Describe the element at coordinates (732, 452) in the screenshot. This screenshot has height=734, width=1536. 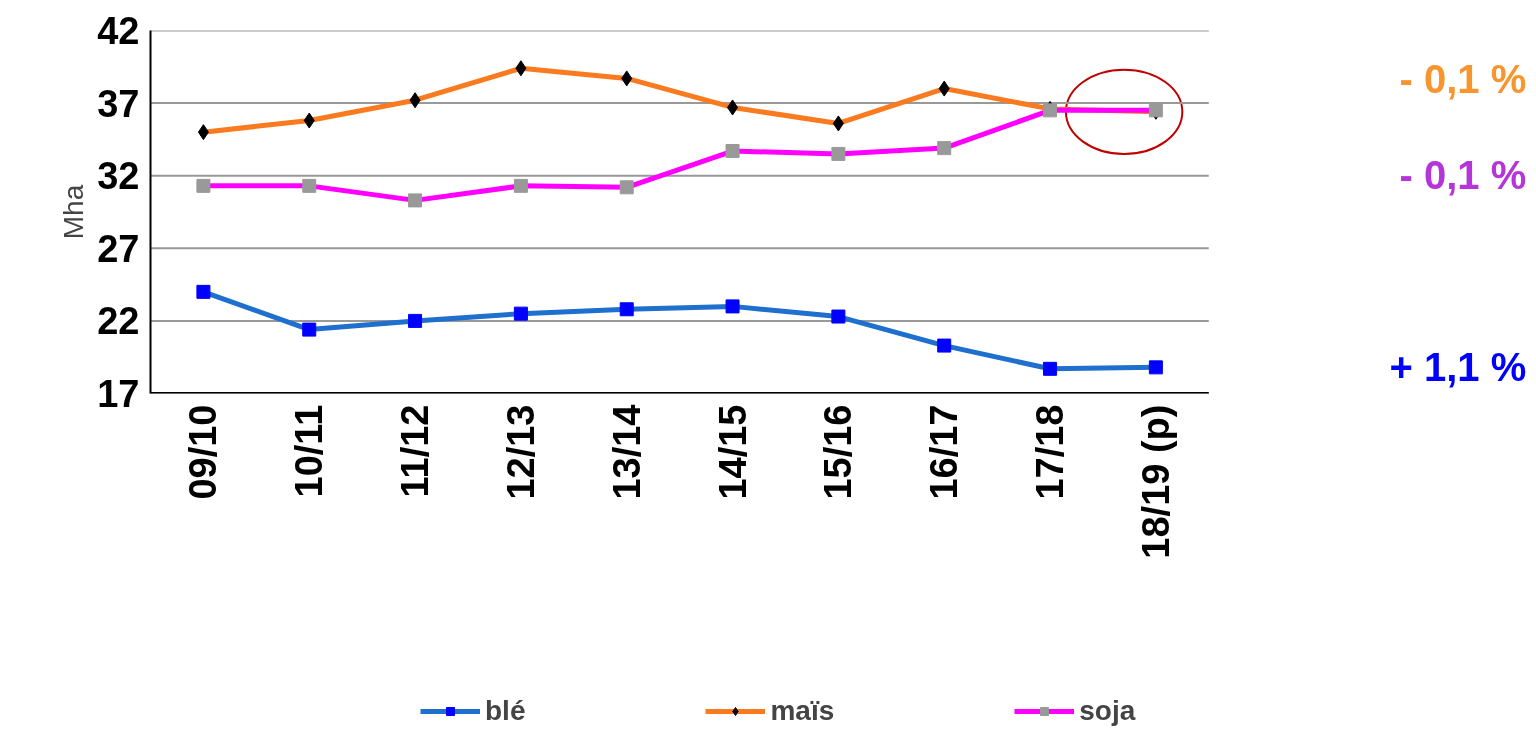
I see `x-tick-label: 14/15` at that location.